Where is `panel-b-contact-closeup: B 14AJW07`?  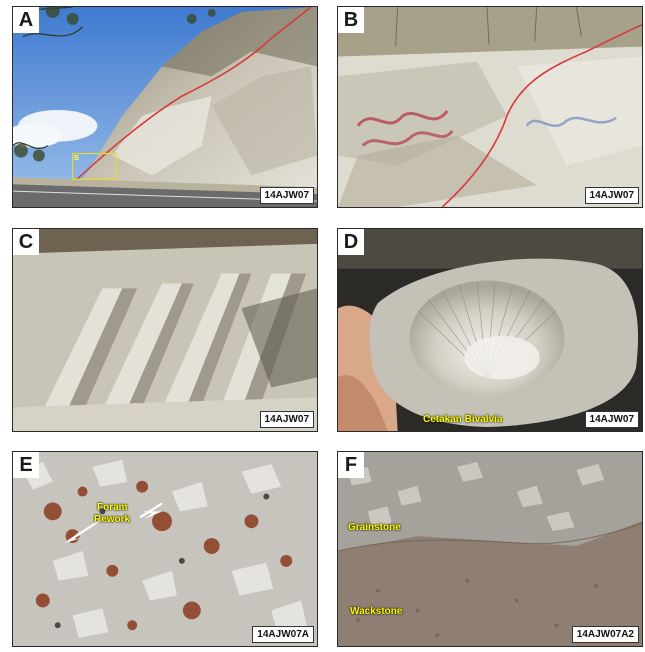
panel-b-contact-closeup: B 14AJW07 is located at coordinates (490, 107).